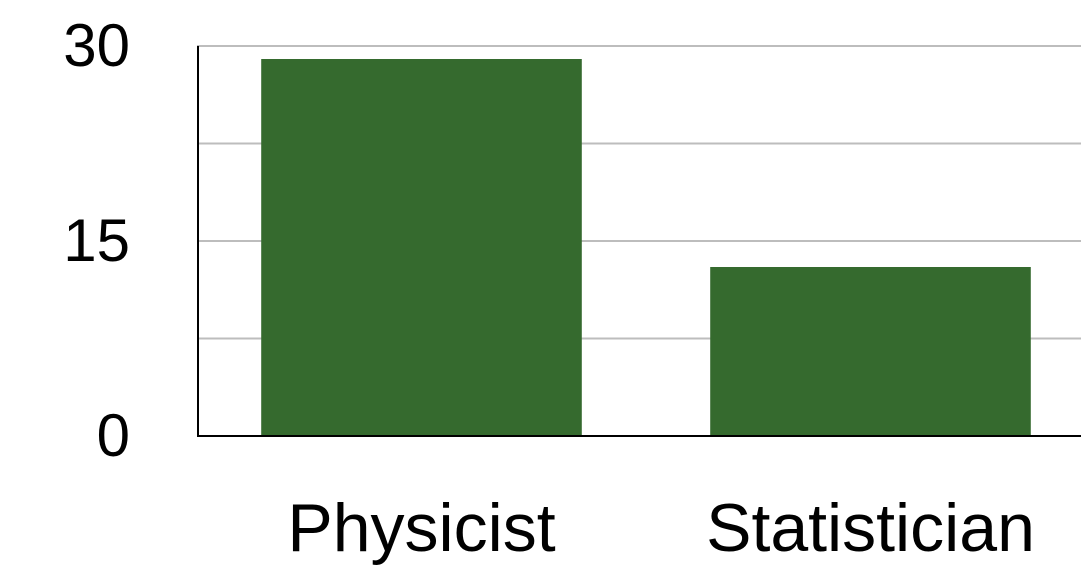  I want to click on x-tick-label: Statistician, so click(870, 528).